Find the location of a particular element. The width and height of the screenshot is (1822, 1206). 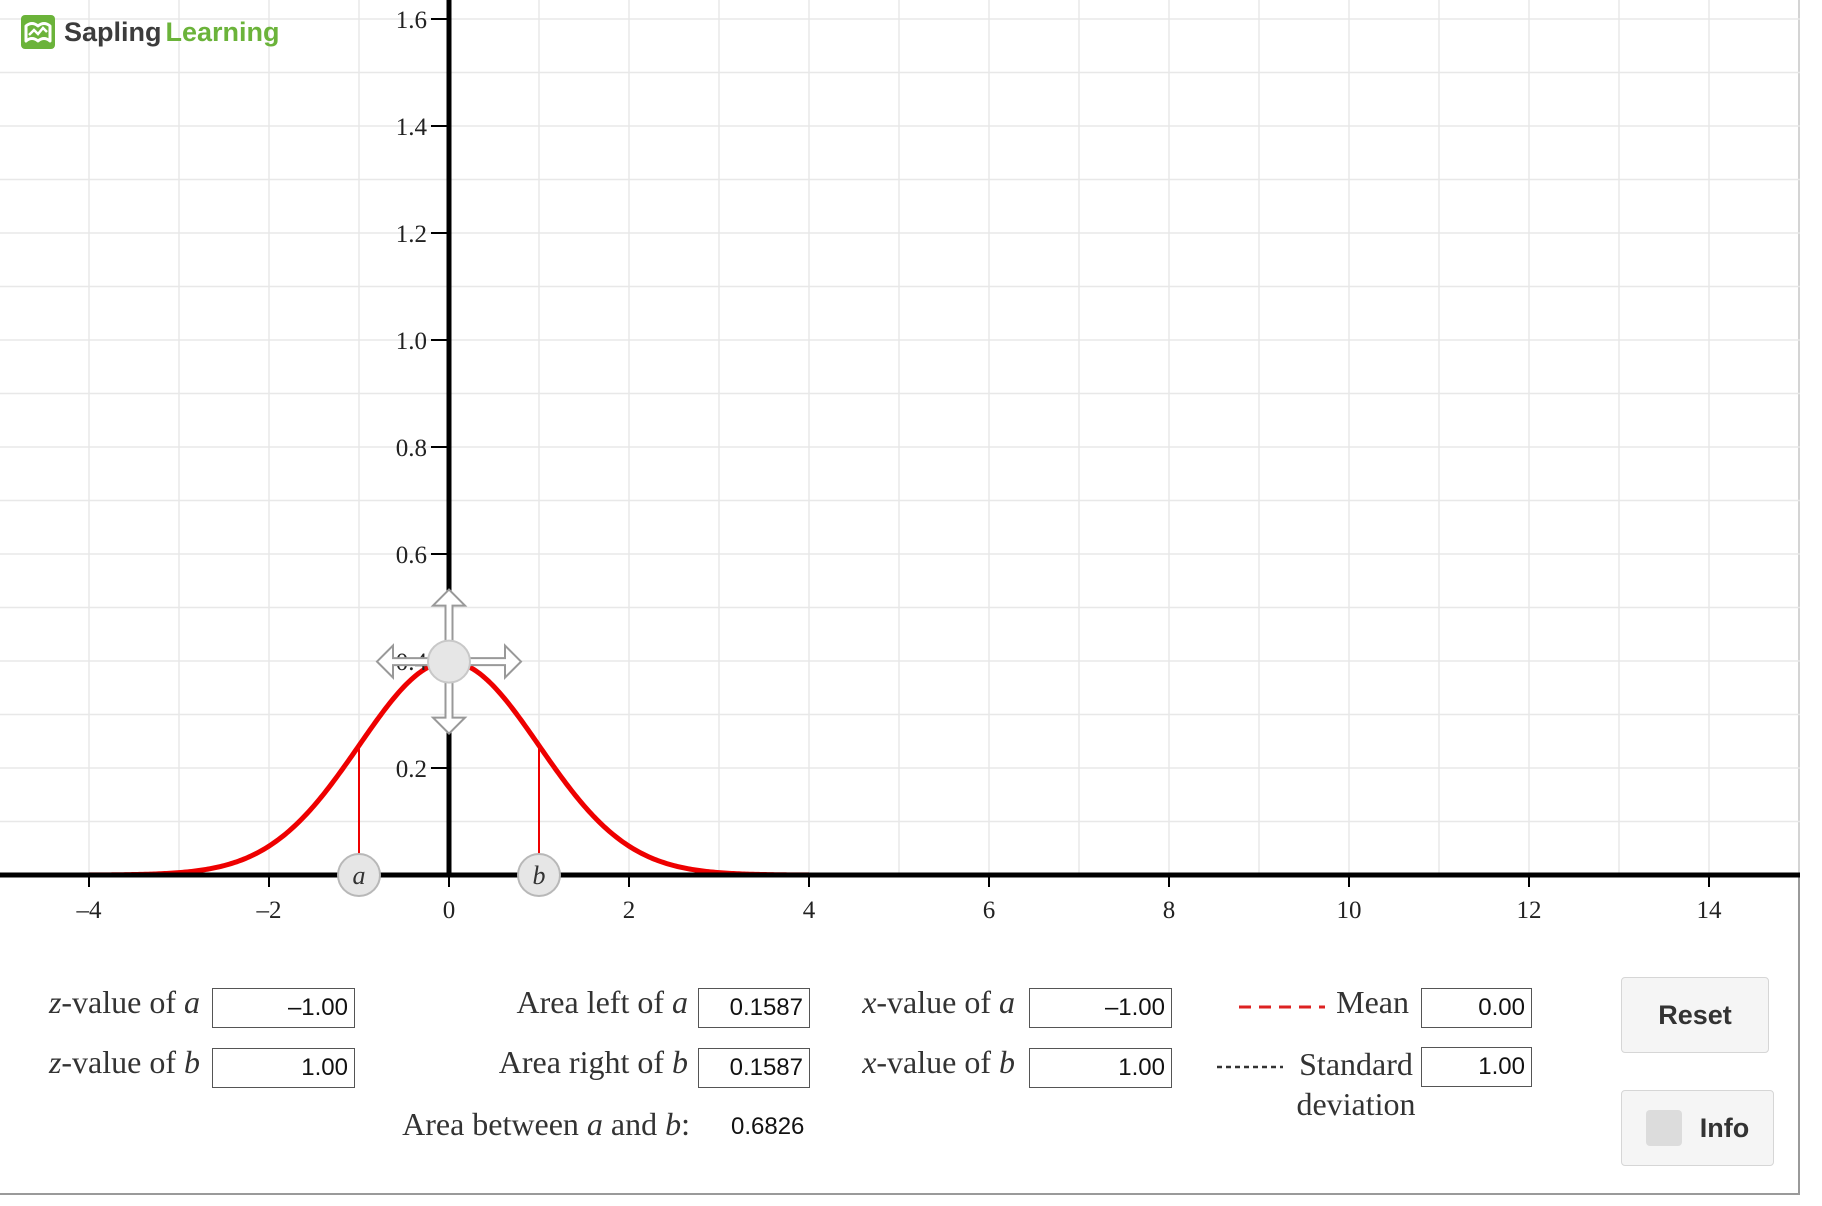

z-value-a-label: z-value of a is located at coordinates (124, 1002).